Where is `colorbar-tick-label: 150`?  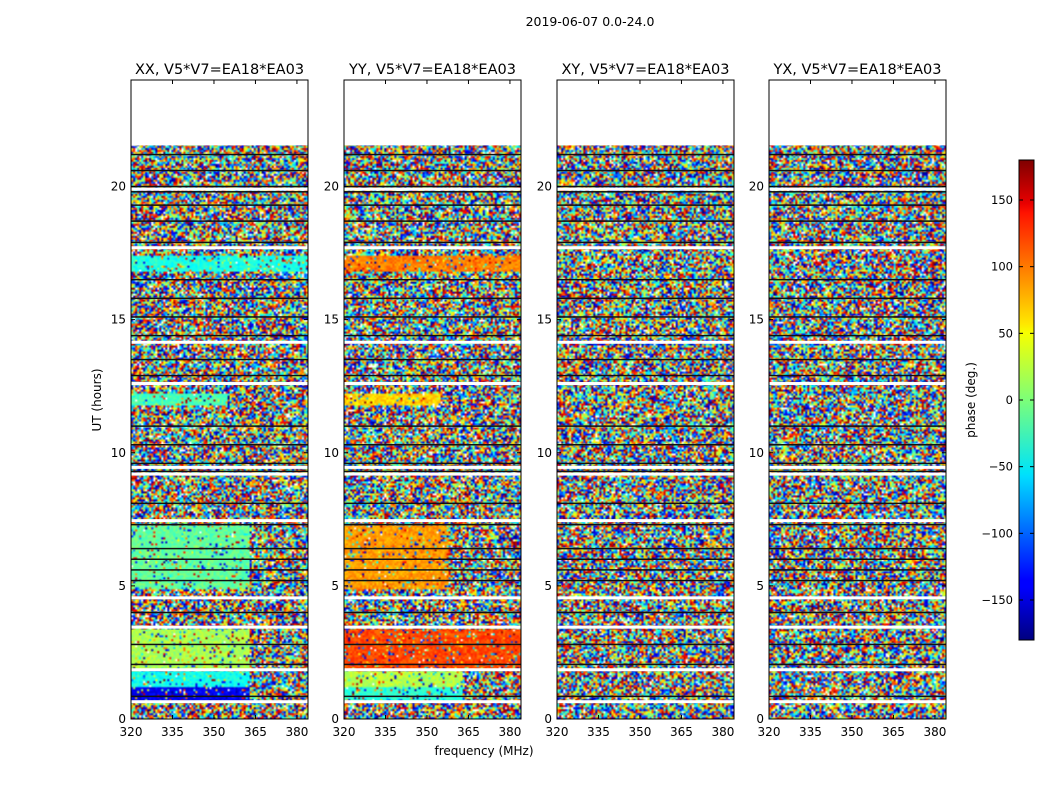
colorbar-tick-label: 150 is located at coordinates (1002, 200).